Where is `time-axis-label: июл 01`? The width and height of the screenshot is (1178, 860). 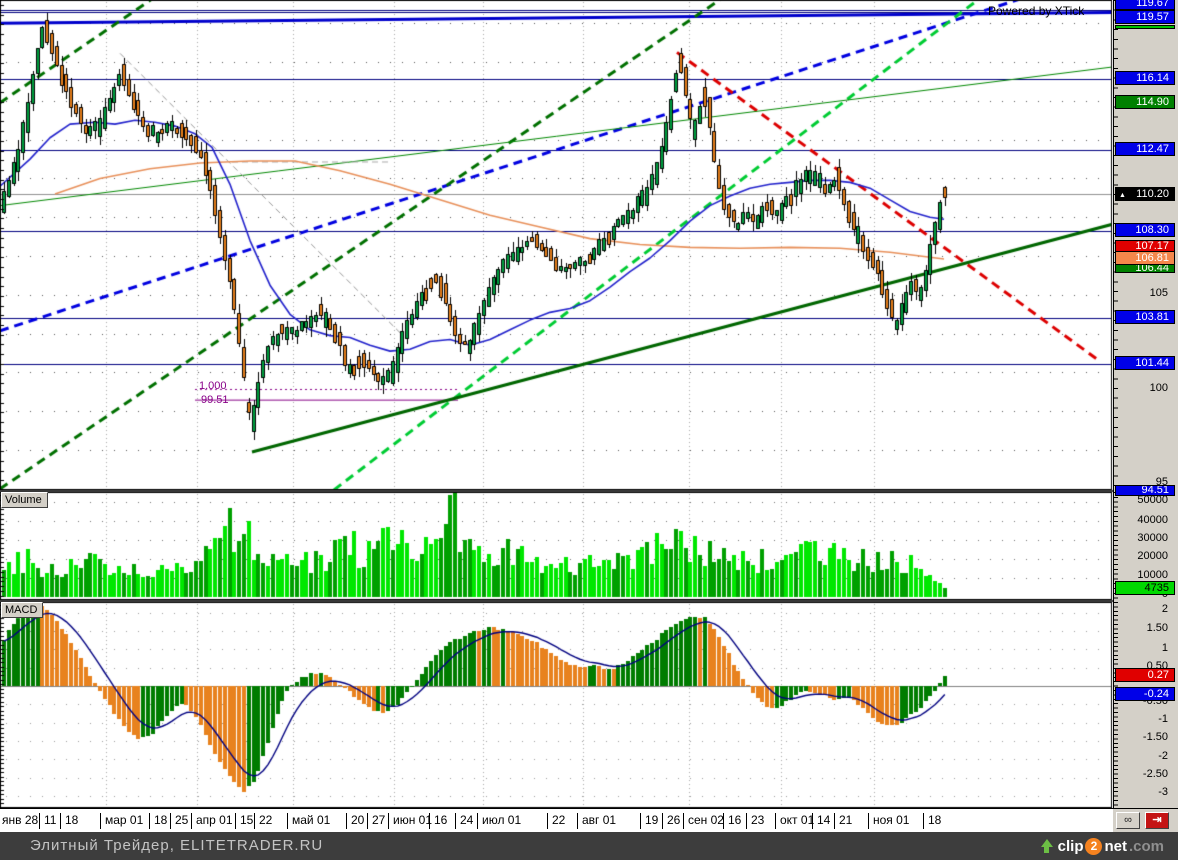
time-axis-label: июл 01 is located at coordinates (499, 821).